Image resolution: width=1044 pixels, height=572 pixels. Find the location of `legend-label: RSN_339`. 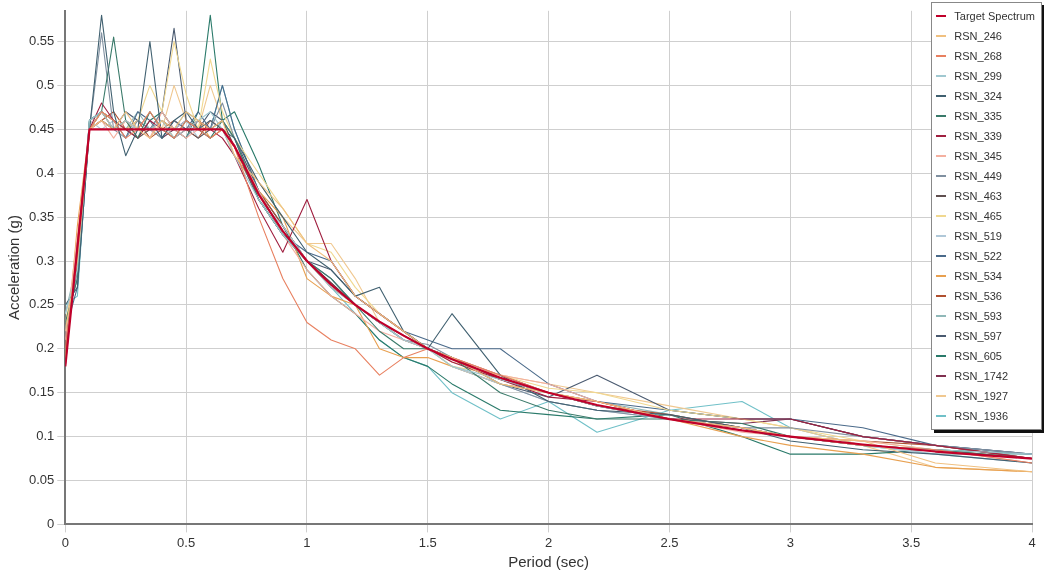

legend-label: RSN_339 is located at coordinates (978, 136).